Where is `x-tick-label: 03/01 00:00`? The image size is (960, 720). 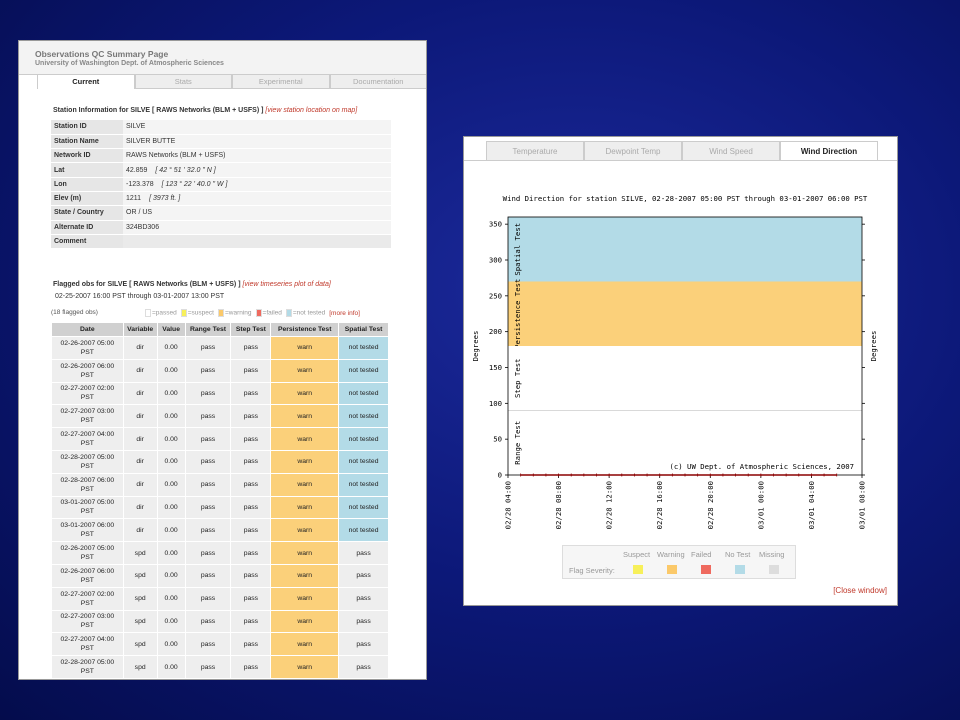 x-tick-label: 03/01 00:00 is located at coordinates (760, 505).